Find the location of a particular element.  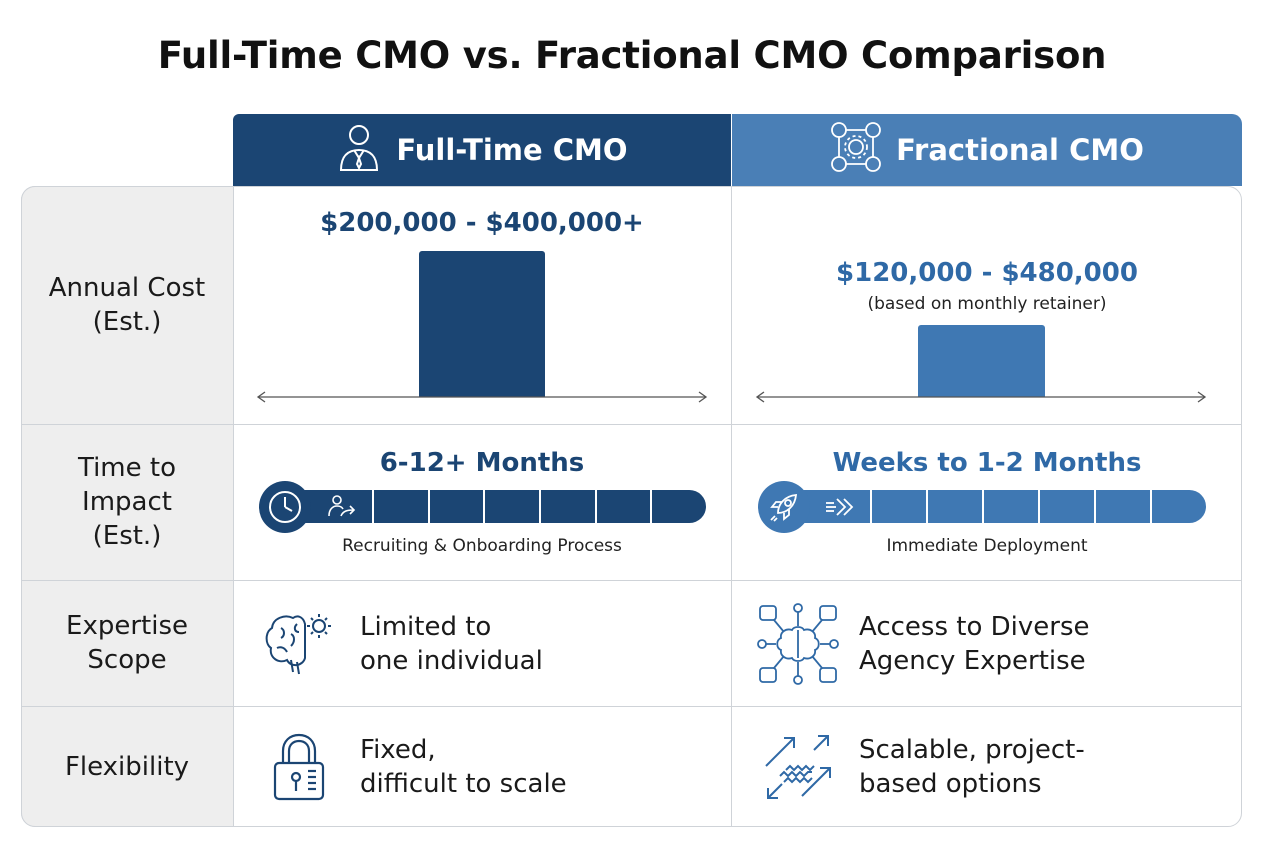

time-caption-fractional: Immediate Deployment is located at coordinates (987, 546).